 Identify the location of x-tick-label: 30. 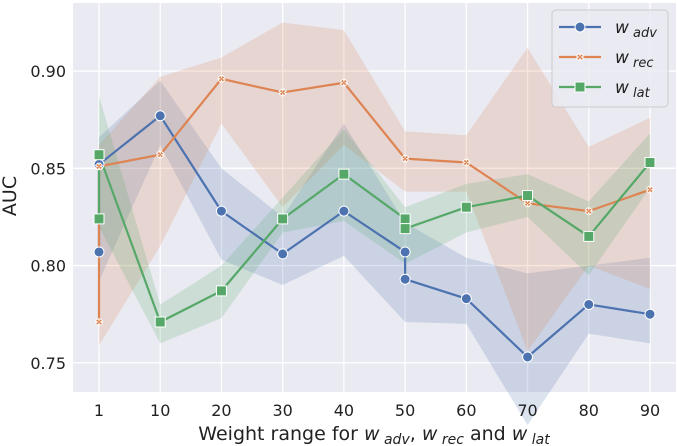
(282, 410).